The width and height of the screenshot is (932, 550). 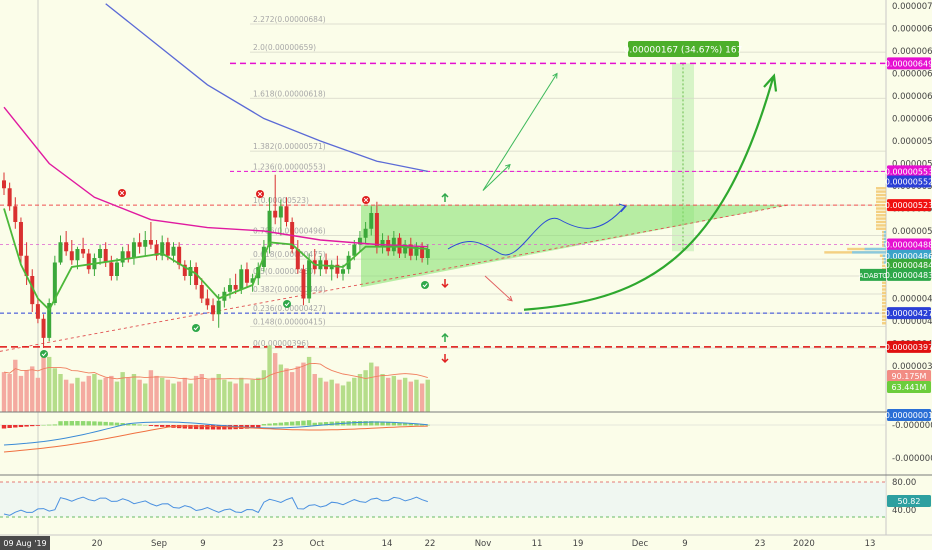 I want to click on volume-bars, so click(x=215, y=378).